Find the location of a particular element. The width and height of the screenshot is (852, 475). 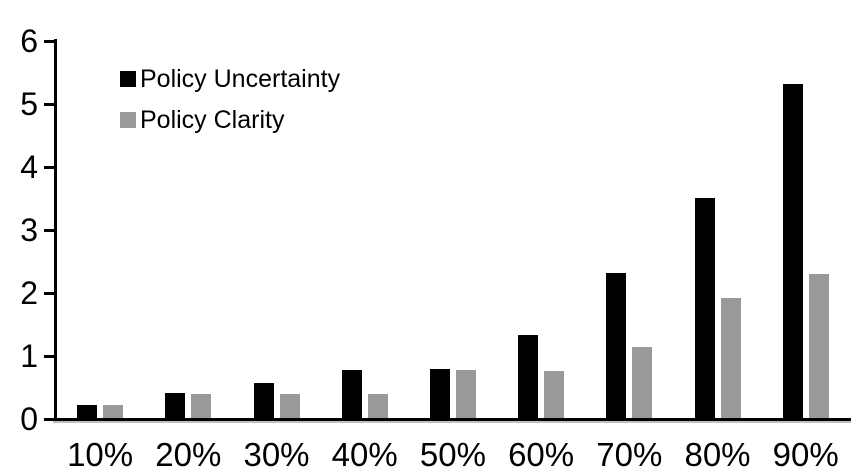

y-tick-label: 1 is located at coordinates (29, 356).